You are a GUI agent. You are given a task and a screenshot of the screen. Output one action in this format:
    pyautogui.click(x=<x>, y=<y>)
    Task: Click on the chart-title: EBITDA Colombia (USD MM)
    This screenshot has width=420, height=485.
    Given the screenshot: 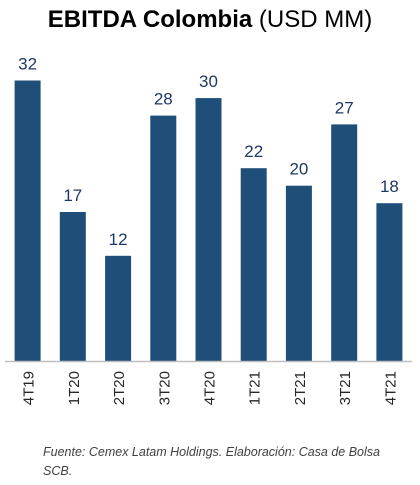 What is the action you would take?
    pyautogui.click(x=210, y=20)
    